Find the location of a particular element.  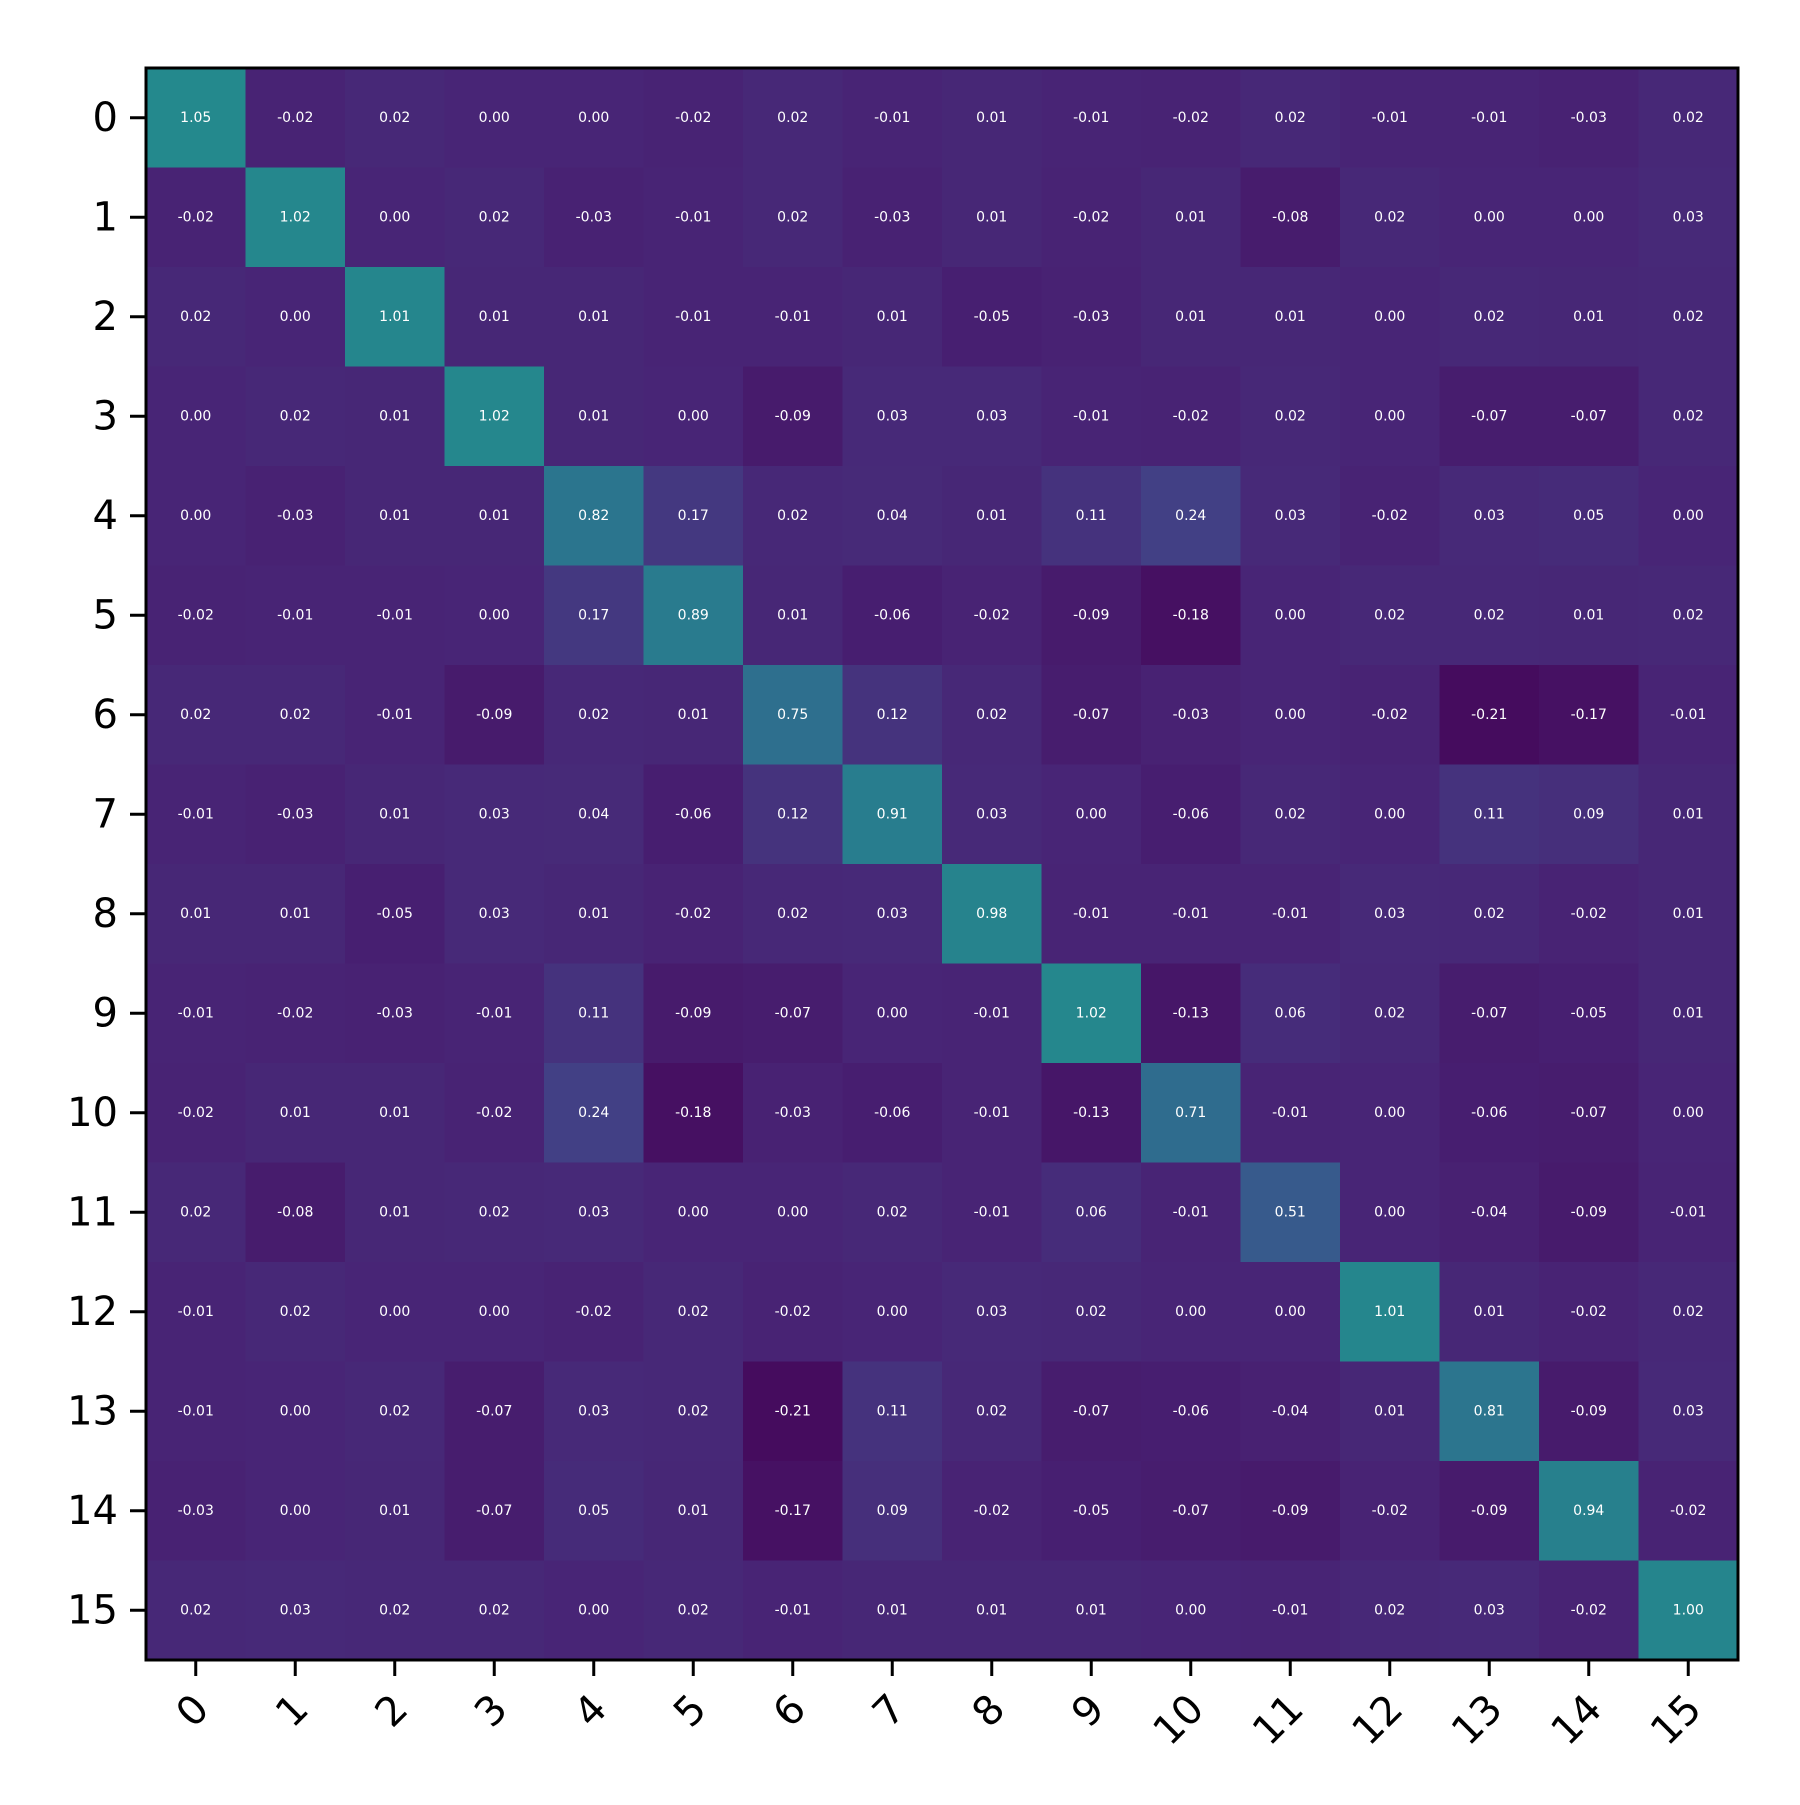

heatmap-cell-r4-c2 is located at coordinates (395, 516).